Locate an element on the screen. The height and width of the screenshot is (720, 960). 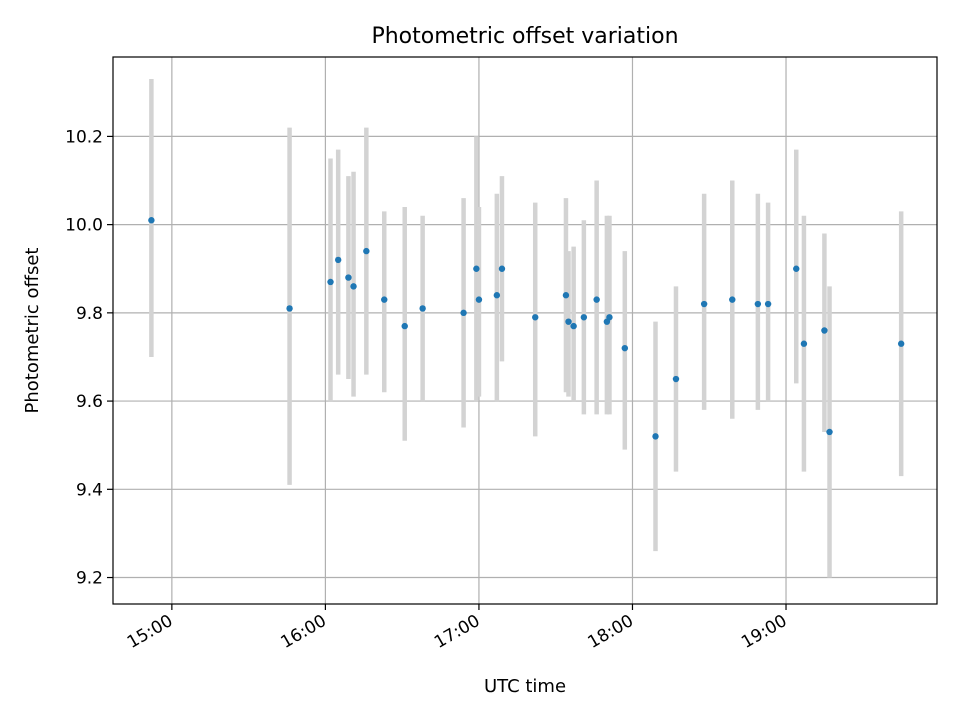
y-tick-label: 9.4 is located at coordinates (89, 490).